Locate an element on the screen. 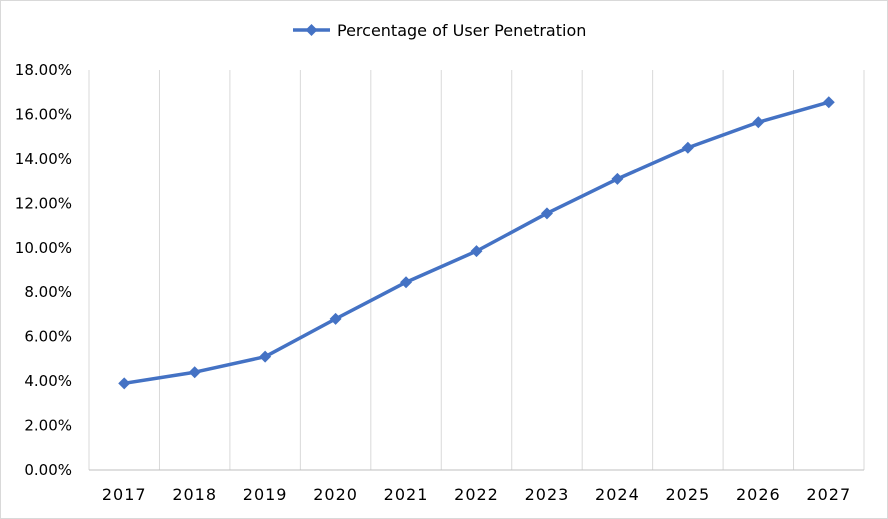 The width and height of the screenshot is (888, 519). y-tick-label: 6.00% is located at coordinates (48, 337).